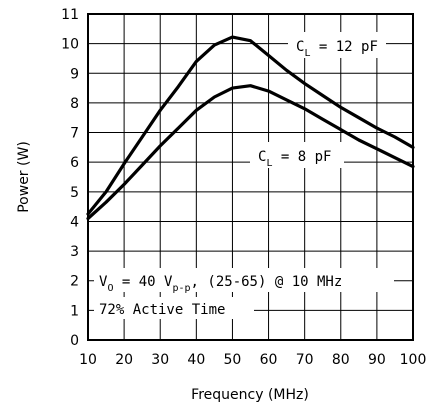  What do you see at coordinates (220, 284) in the screenshot?
I see `annotation-conditions: VO = 40 Vp-p, (25-65) @ 10 MHz` at bounding box center [220, 284].